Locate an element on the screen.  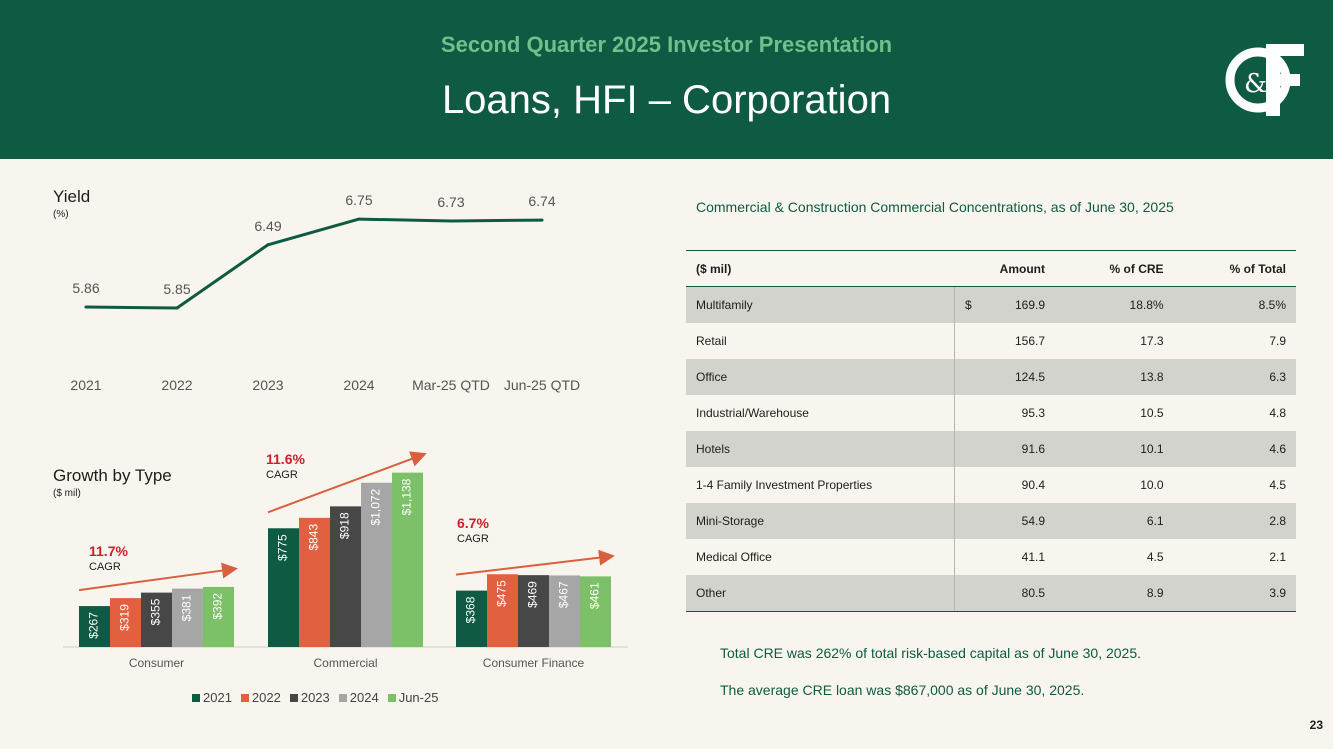
pct-total-cell: 4.5 is located at coordinates (1277, 485).